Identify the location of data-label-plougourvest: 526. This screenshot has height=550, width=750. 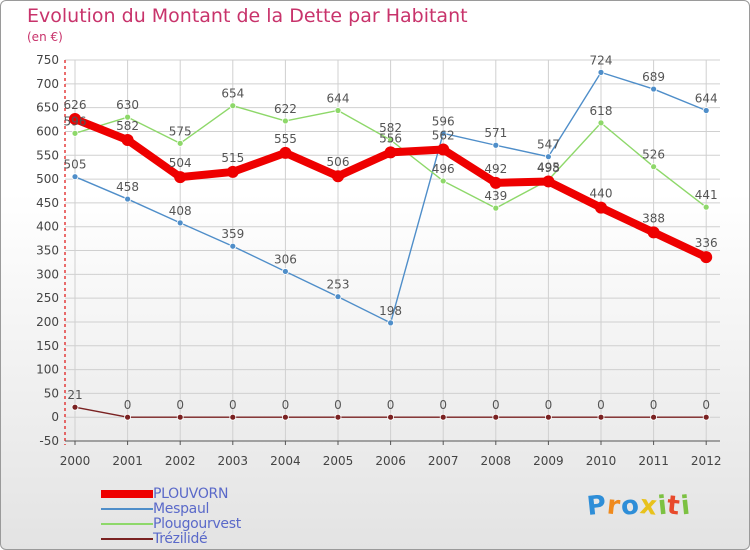
(653, 155).